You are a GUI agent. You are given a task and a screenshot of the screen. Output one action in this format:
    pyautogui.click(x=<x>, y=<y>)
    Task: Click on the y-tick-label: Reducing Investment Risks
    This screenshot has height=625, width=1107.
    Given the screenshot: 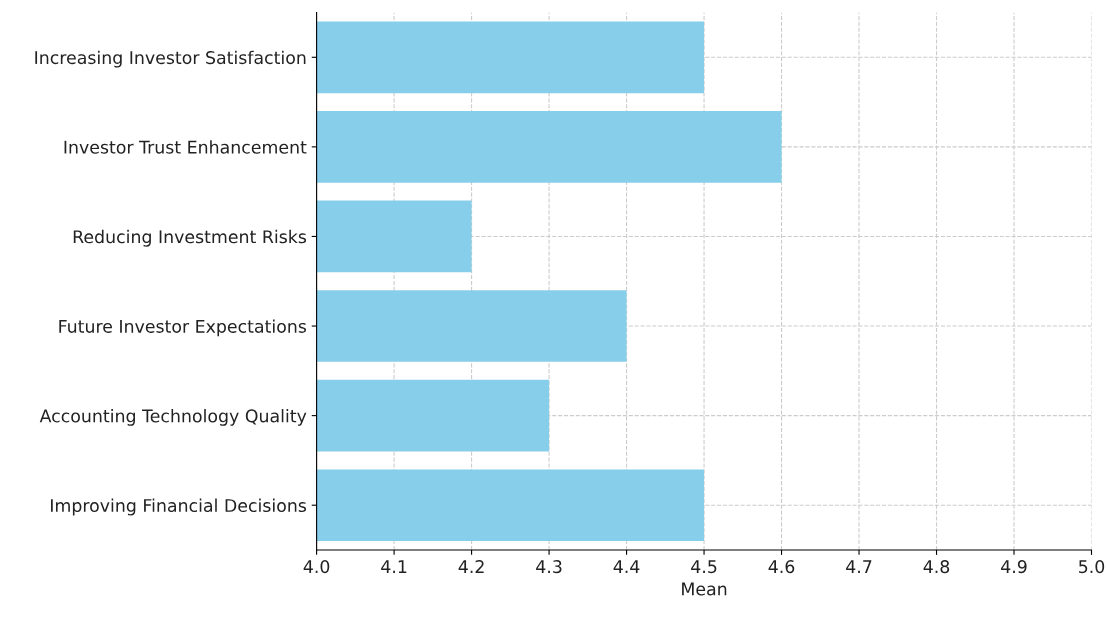 What is the action you would take?
    pyautogui.click(x=190, y=238)
    